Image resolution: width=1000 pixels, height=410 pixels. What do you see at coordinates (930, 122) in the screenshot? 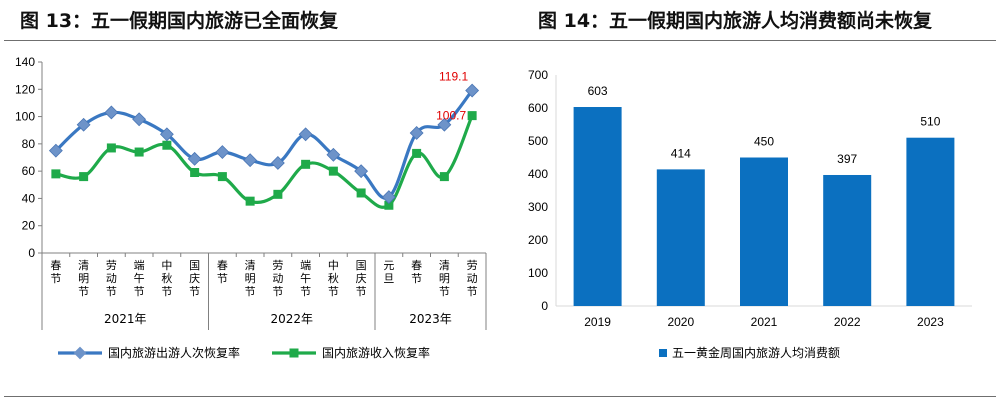
I see `bar-data-label: 510` at bounding box center [930, 122].